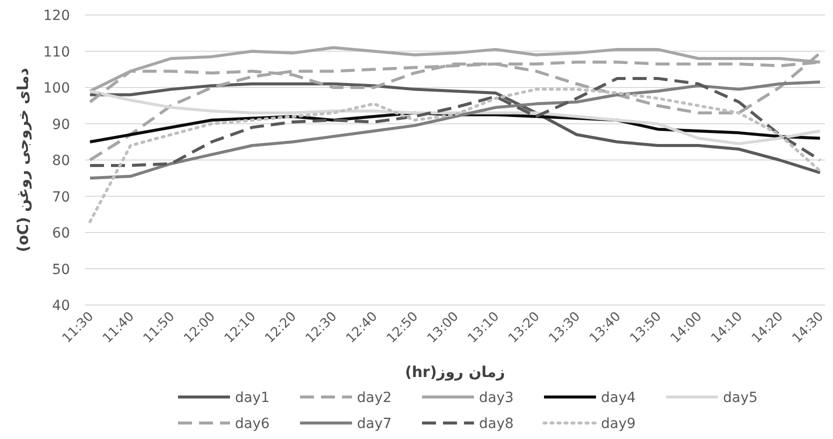 Image resolution: width=833 pixels, height=439 pixels. Describe the element at coordinates (61, 270) in the screenshot. I see `y-tick-label: 50` at that location.